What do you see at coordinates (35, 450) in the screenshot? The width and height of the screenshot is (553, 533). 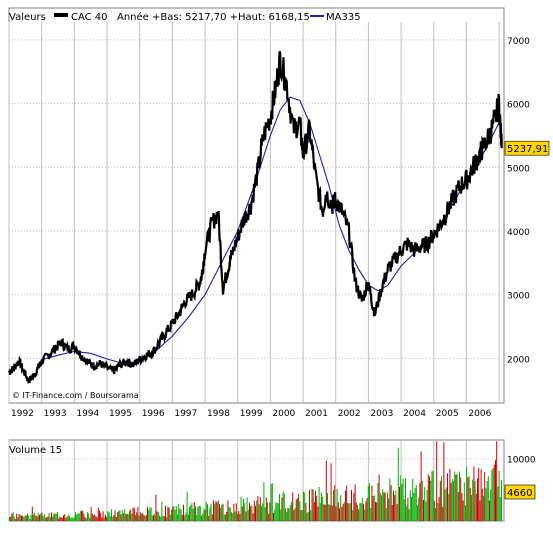 I see `volume-title: Volume 15` at bounding box center [35, 450].